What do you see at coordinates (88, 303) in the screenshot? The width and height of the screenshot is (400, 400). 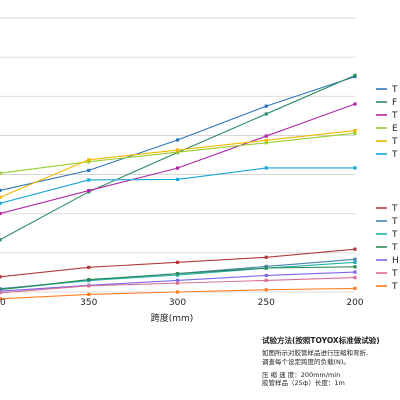 I see `x-tick-label: 350` at bounding box center [88, 303].